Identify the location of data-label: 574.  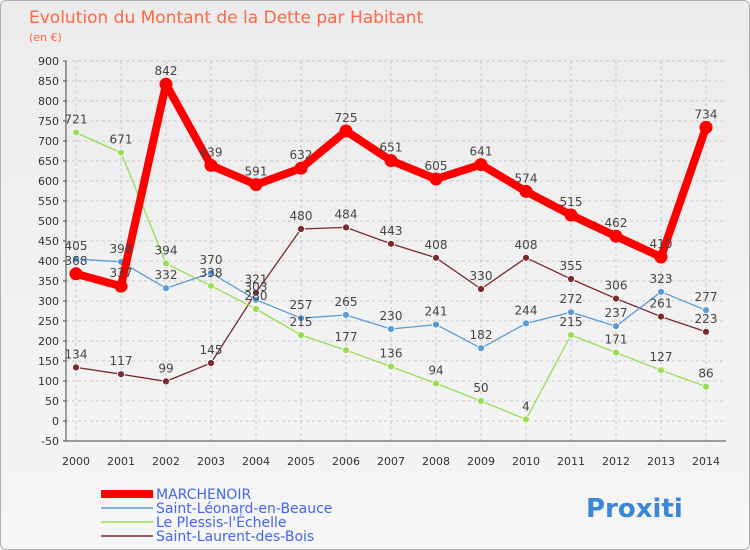
(526, 178).